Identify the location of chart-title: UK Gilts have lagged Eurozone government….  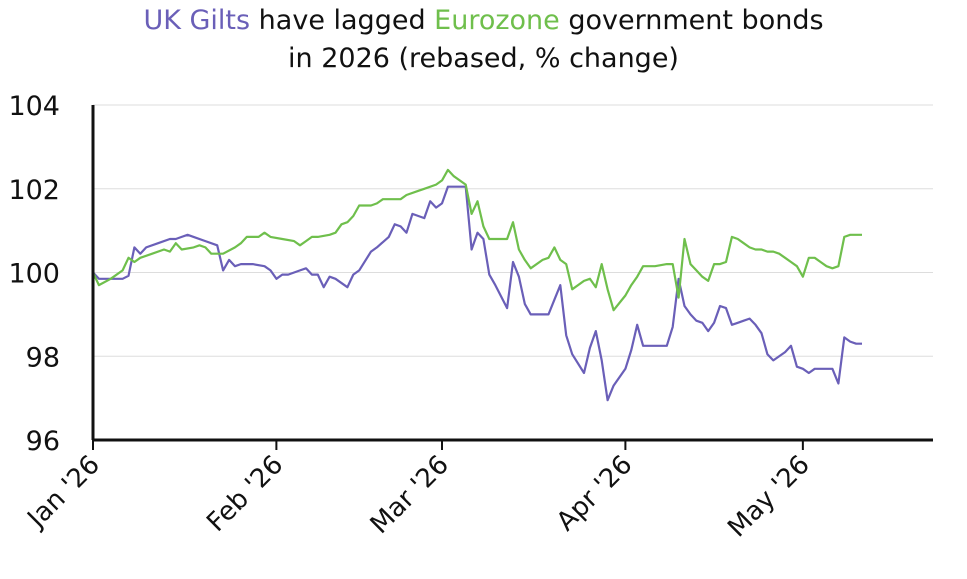
(483, 40).